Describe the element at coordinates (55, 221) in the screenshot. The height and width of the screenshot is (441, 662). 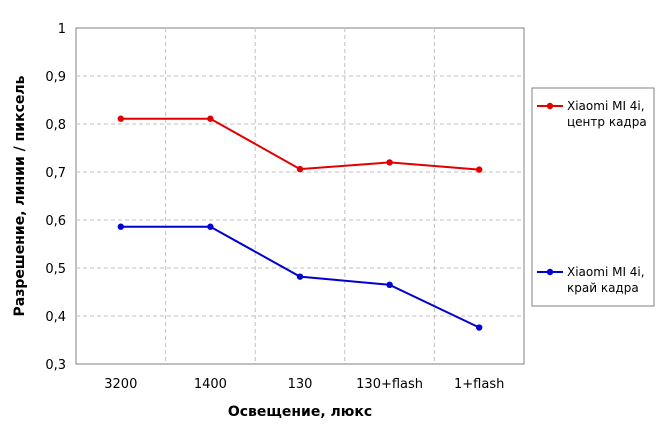
I see `y-tick-label: 0,6` at that location.